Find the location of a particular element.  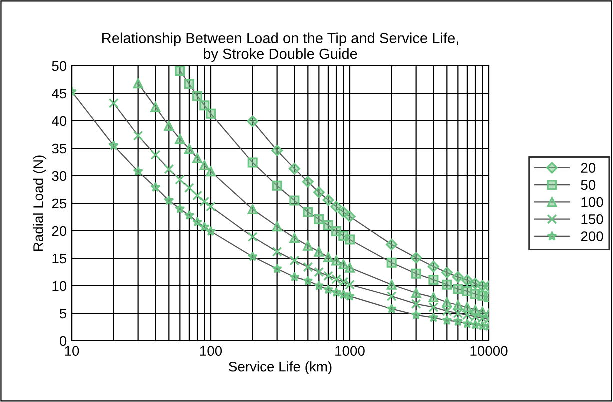

legend-label: 100 is located at coordinates (593, 202).